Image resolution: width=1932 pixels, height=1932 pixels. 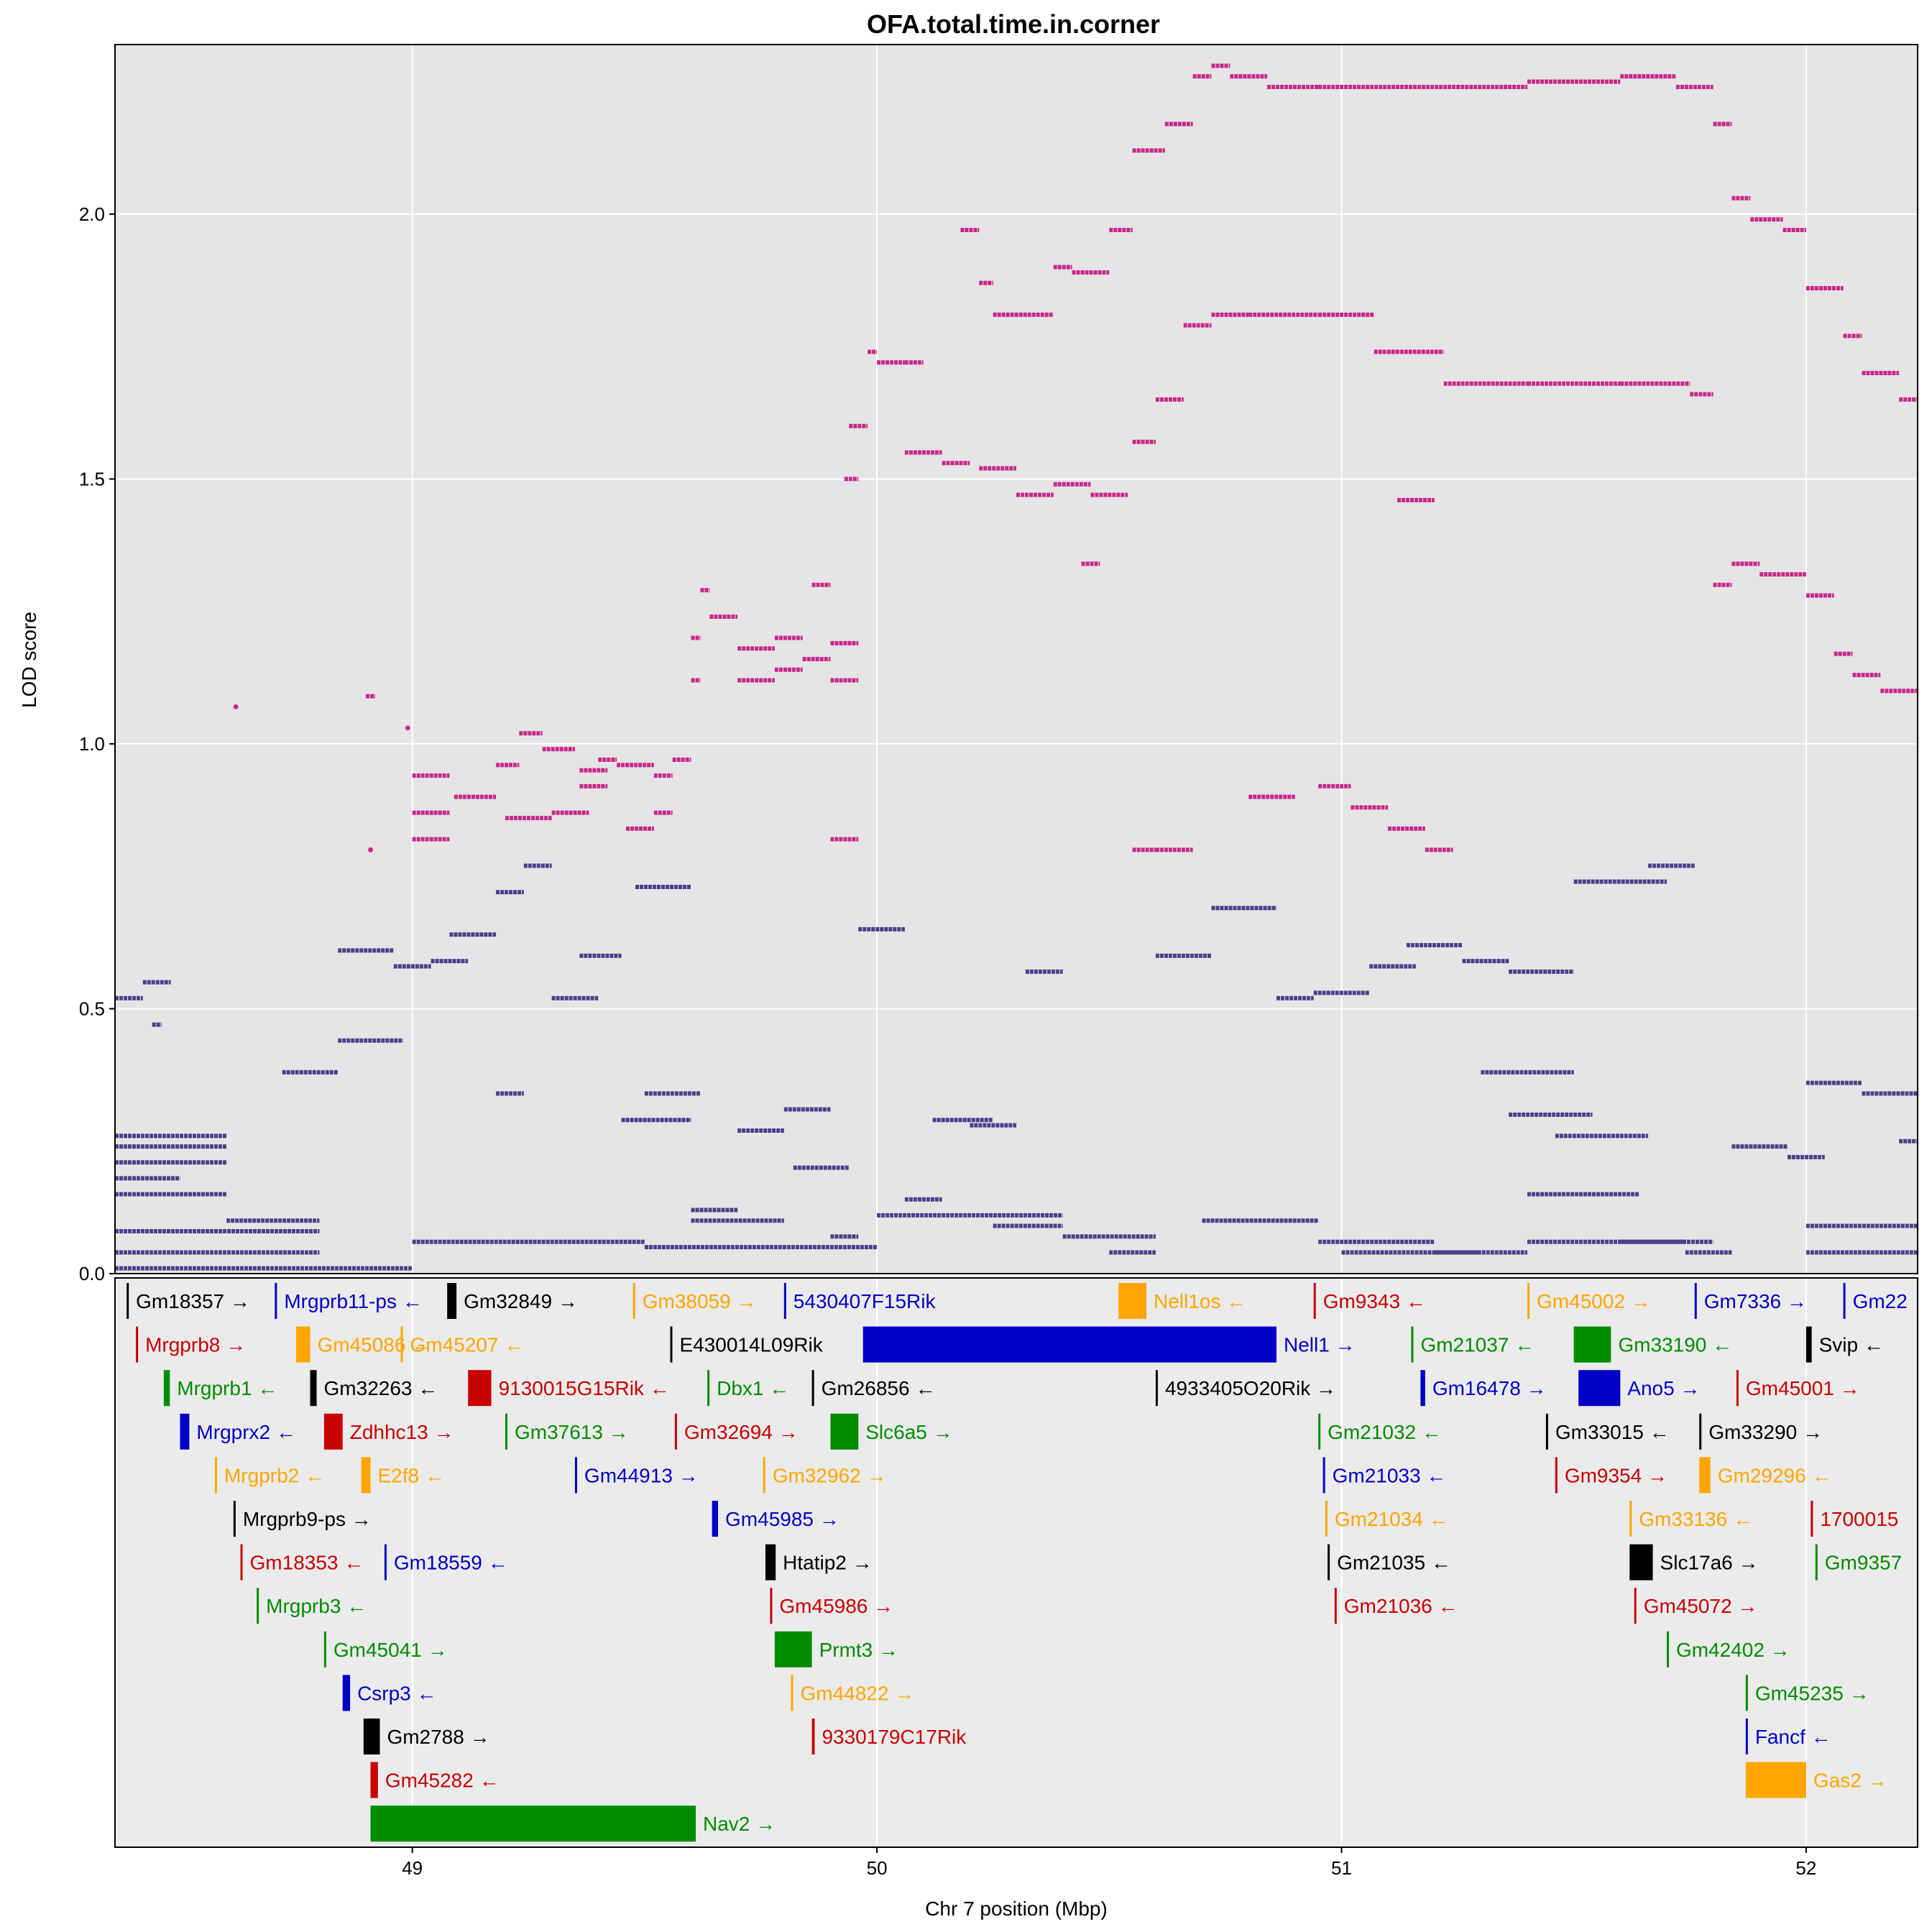 What do you see at coordinates (1396, 1606) in the screenshot?
I see `gene-Gm21036: Gm21036 ←` at bounding box center [1396, 1606].